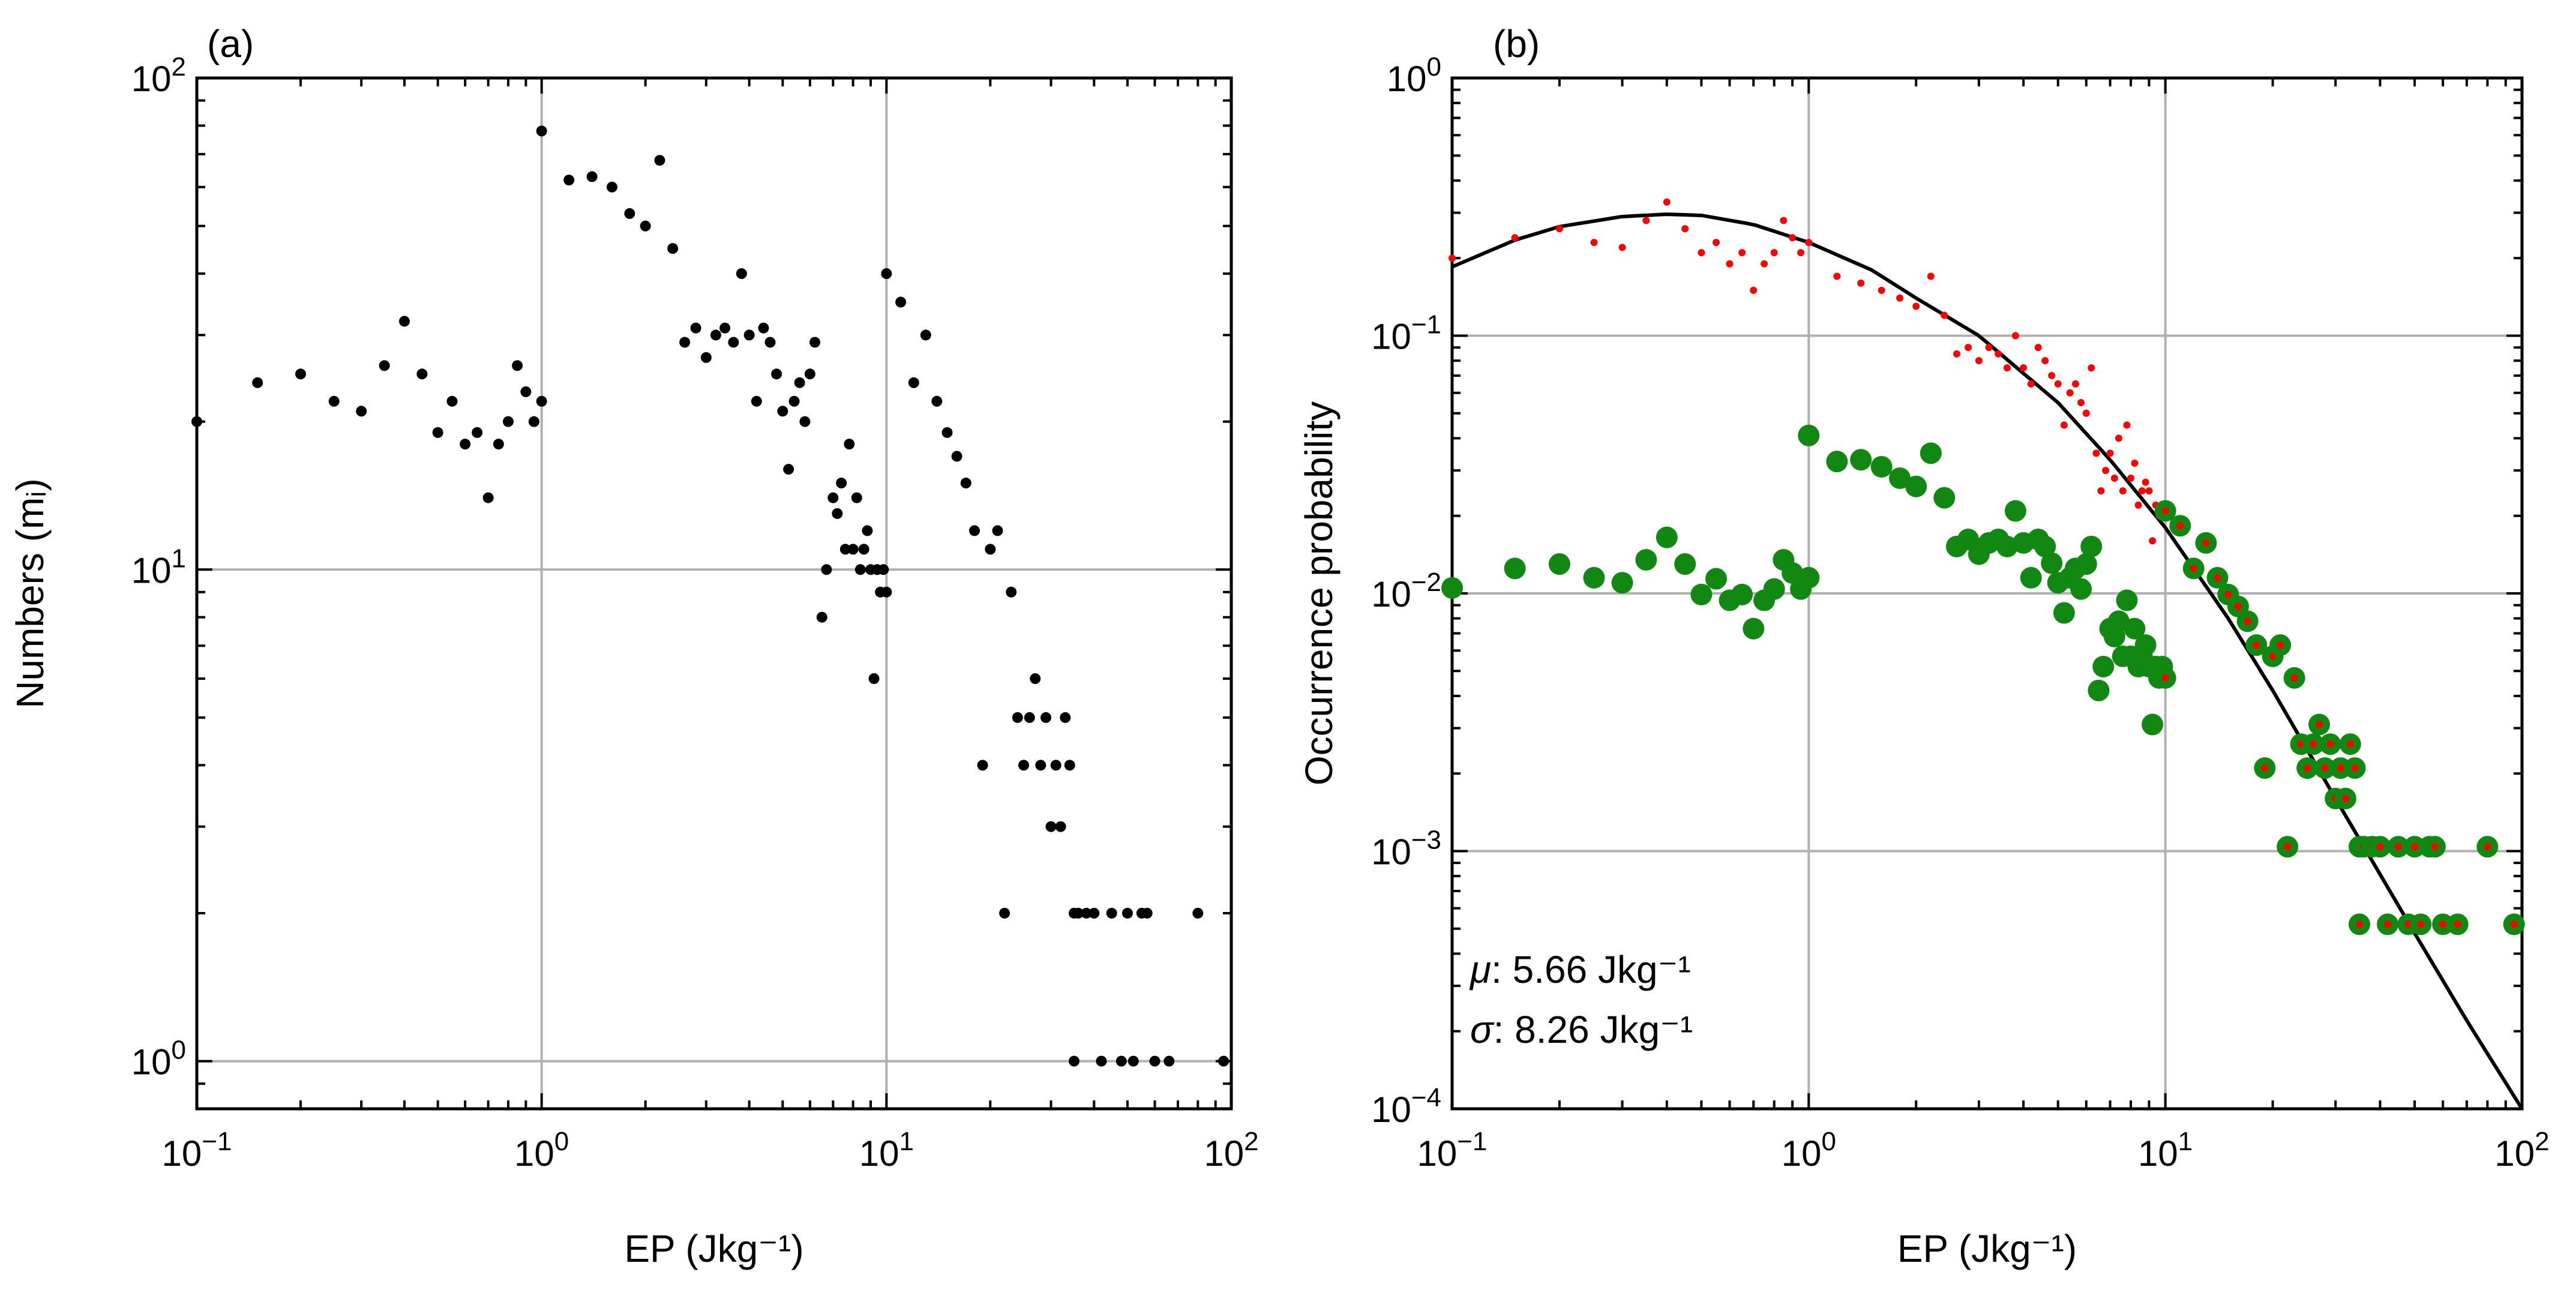  What do you see at coordinates (1406, 1106) in the screenshot?
I see `y-tick-label: 10⁻⁴` at bounding box center [1406, 1106].